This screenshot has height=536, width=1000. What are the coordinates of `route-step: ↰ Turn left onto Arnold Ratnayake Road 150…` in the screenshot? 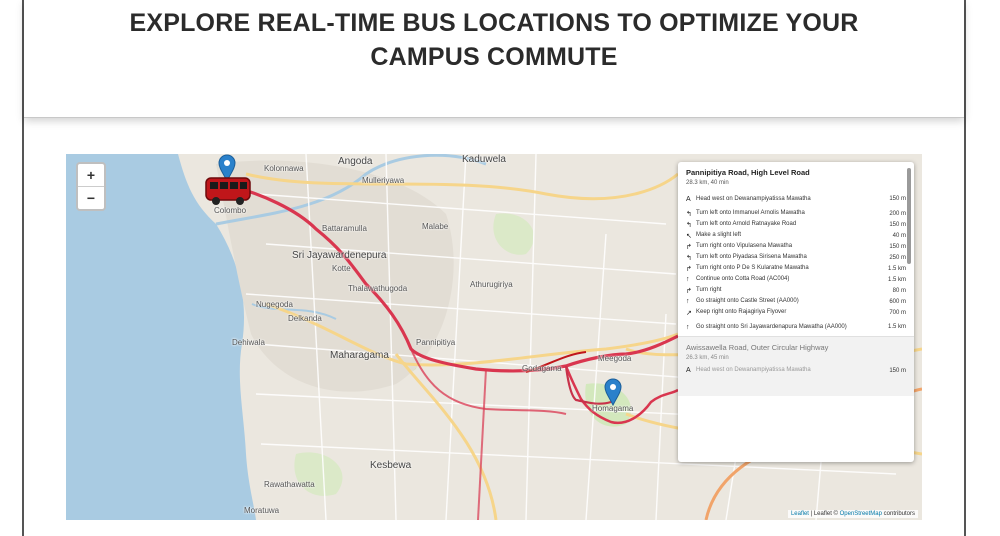 It's located at (796, 225).